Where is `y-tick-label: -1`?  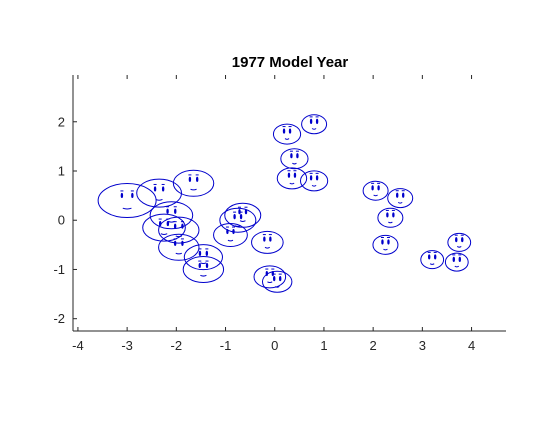
y-tick-label: -1 is located at coordinates (59, 269).